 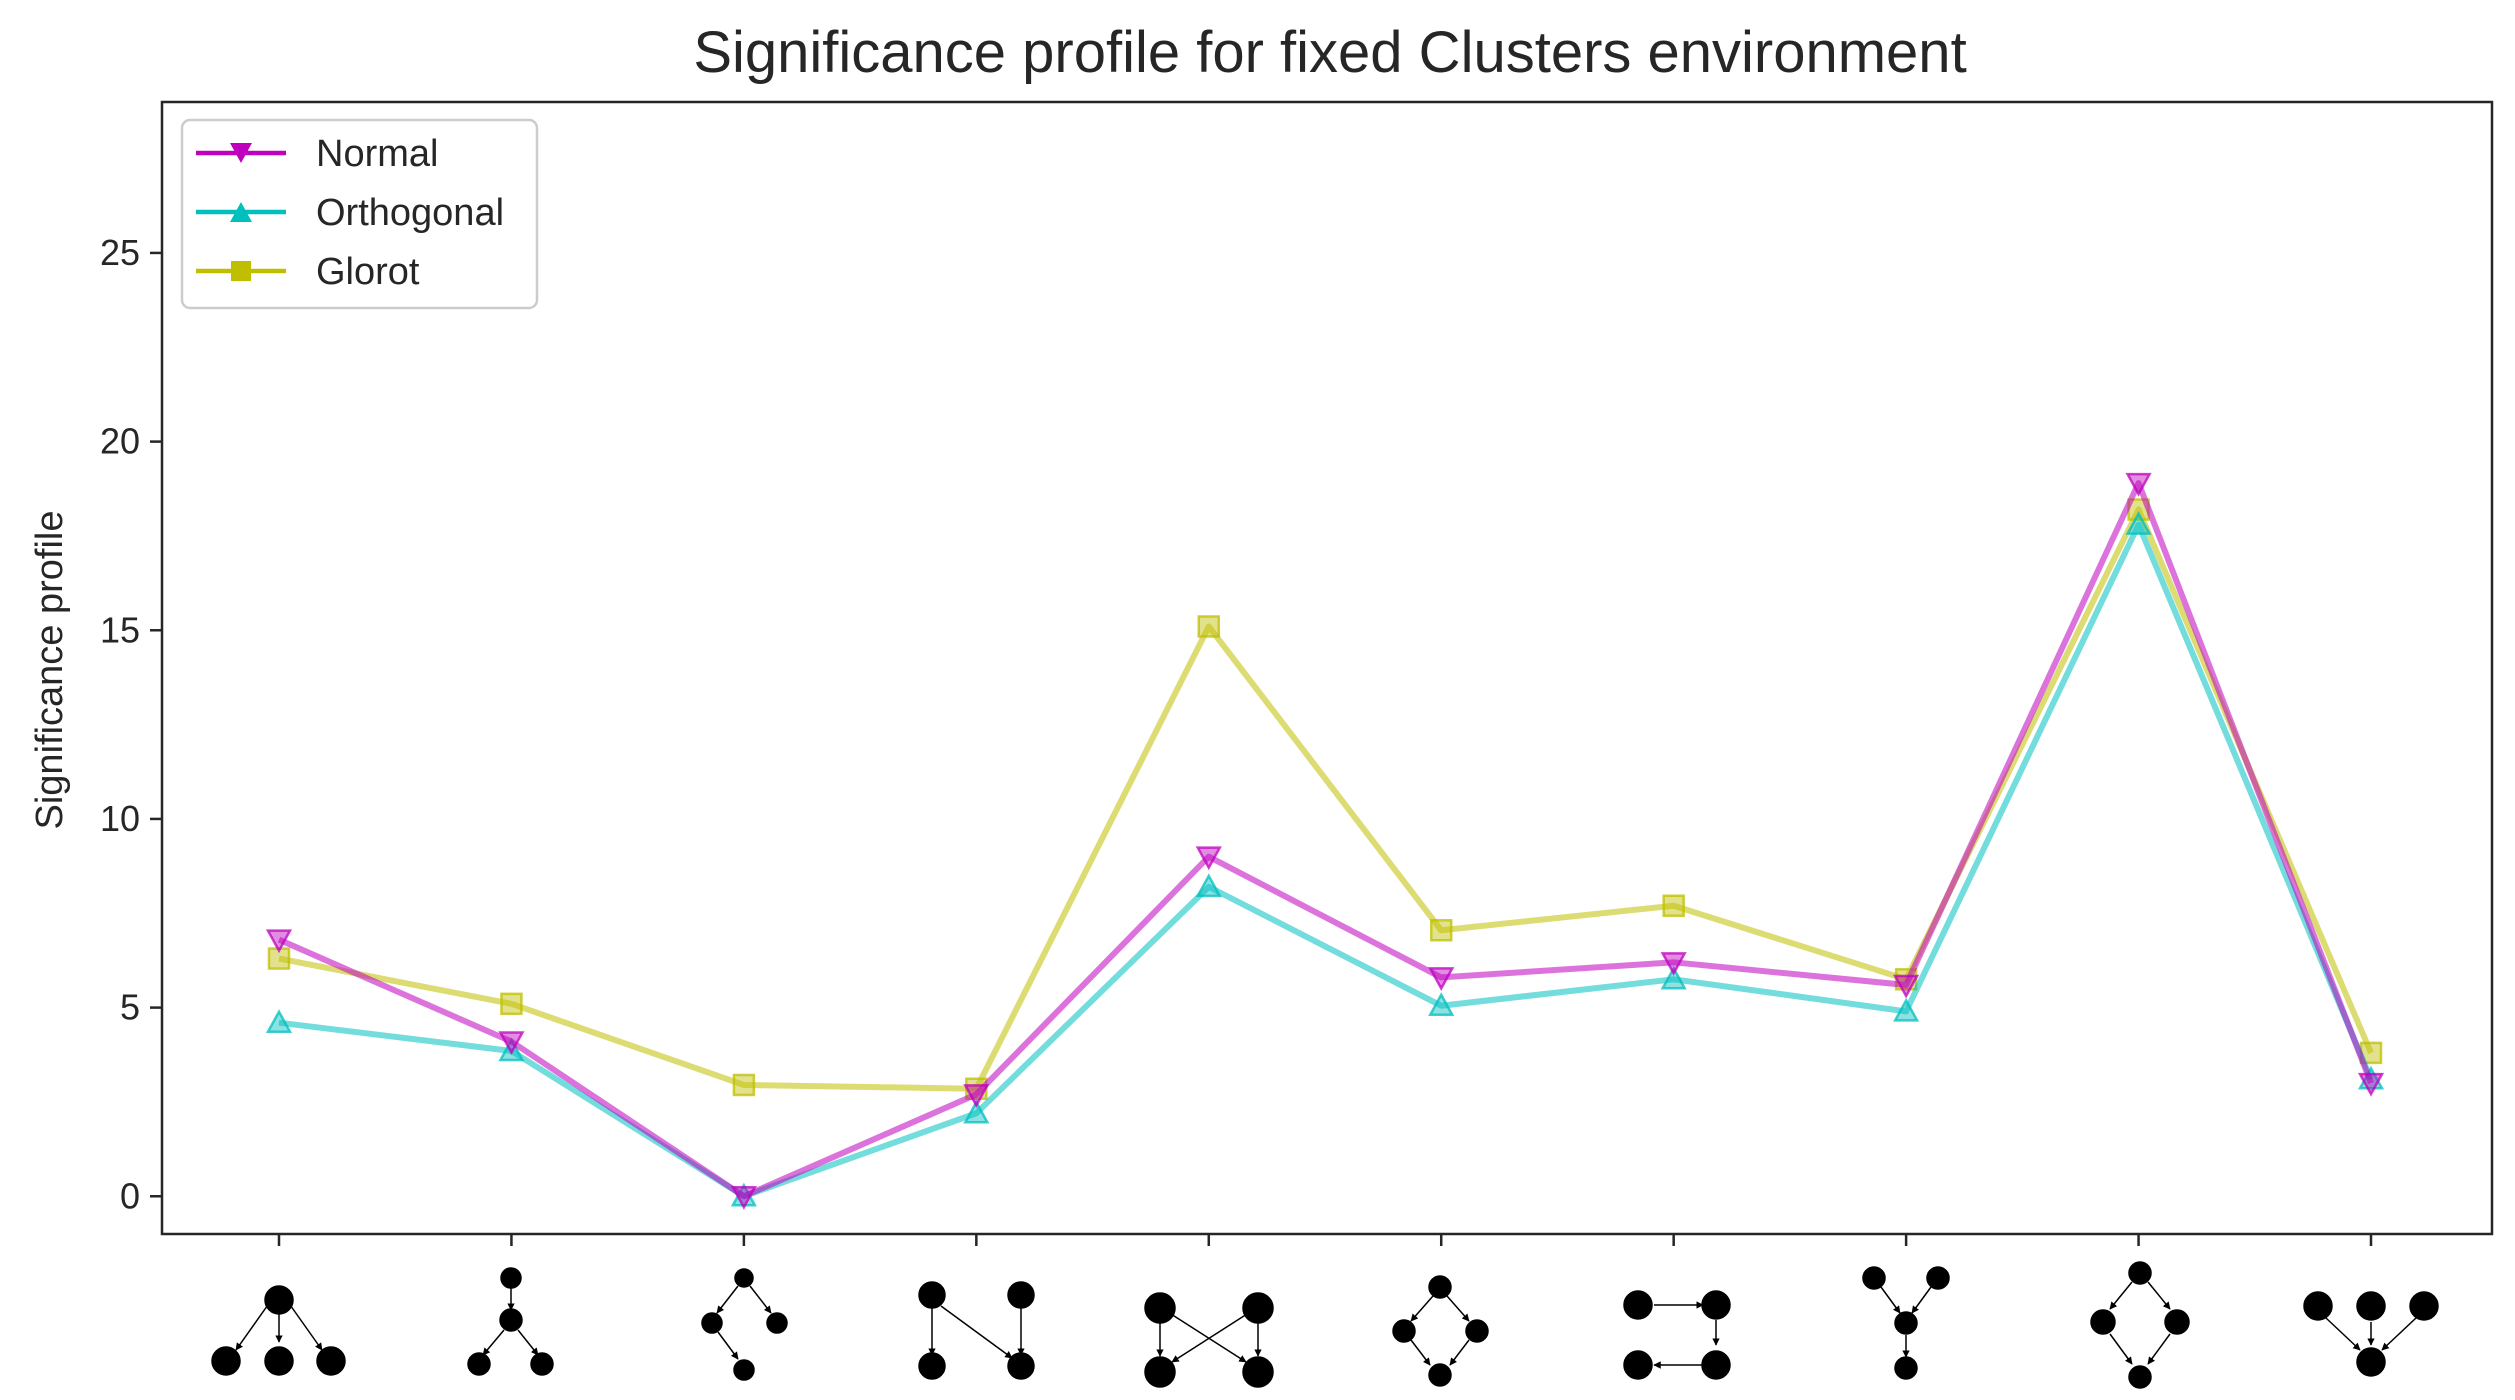 What do you see at coordinates (510, 1321) in the screenshot?
I see `motif-2-icon` at bounding box center [510, 1321].